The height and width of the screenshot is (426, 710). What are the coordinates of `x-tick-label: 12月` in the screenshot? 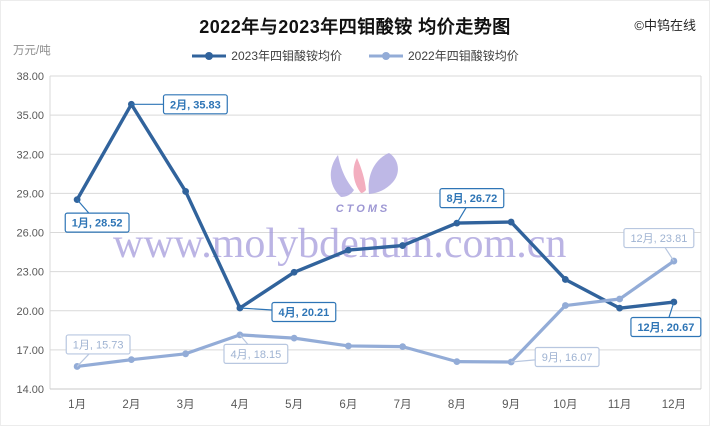 It's located at (674, 405).